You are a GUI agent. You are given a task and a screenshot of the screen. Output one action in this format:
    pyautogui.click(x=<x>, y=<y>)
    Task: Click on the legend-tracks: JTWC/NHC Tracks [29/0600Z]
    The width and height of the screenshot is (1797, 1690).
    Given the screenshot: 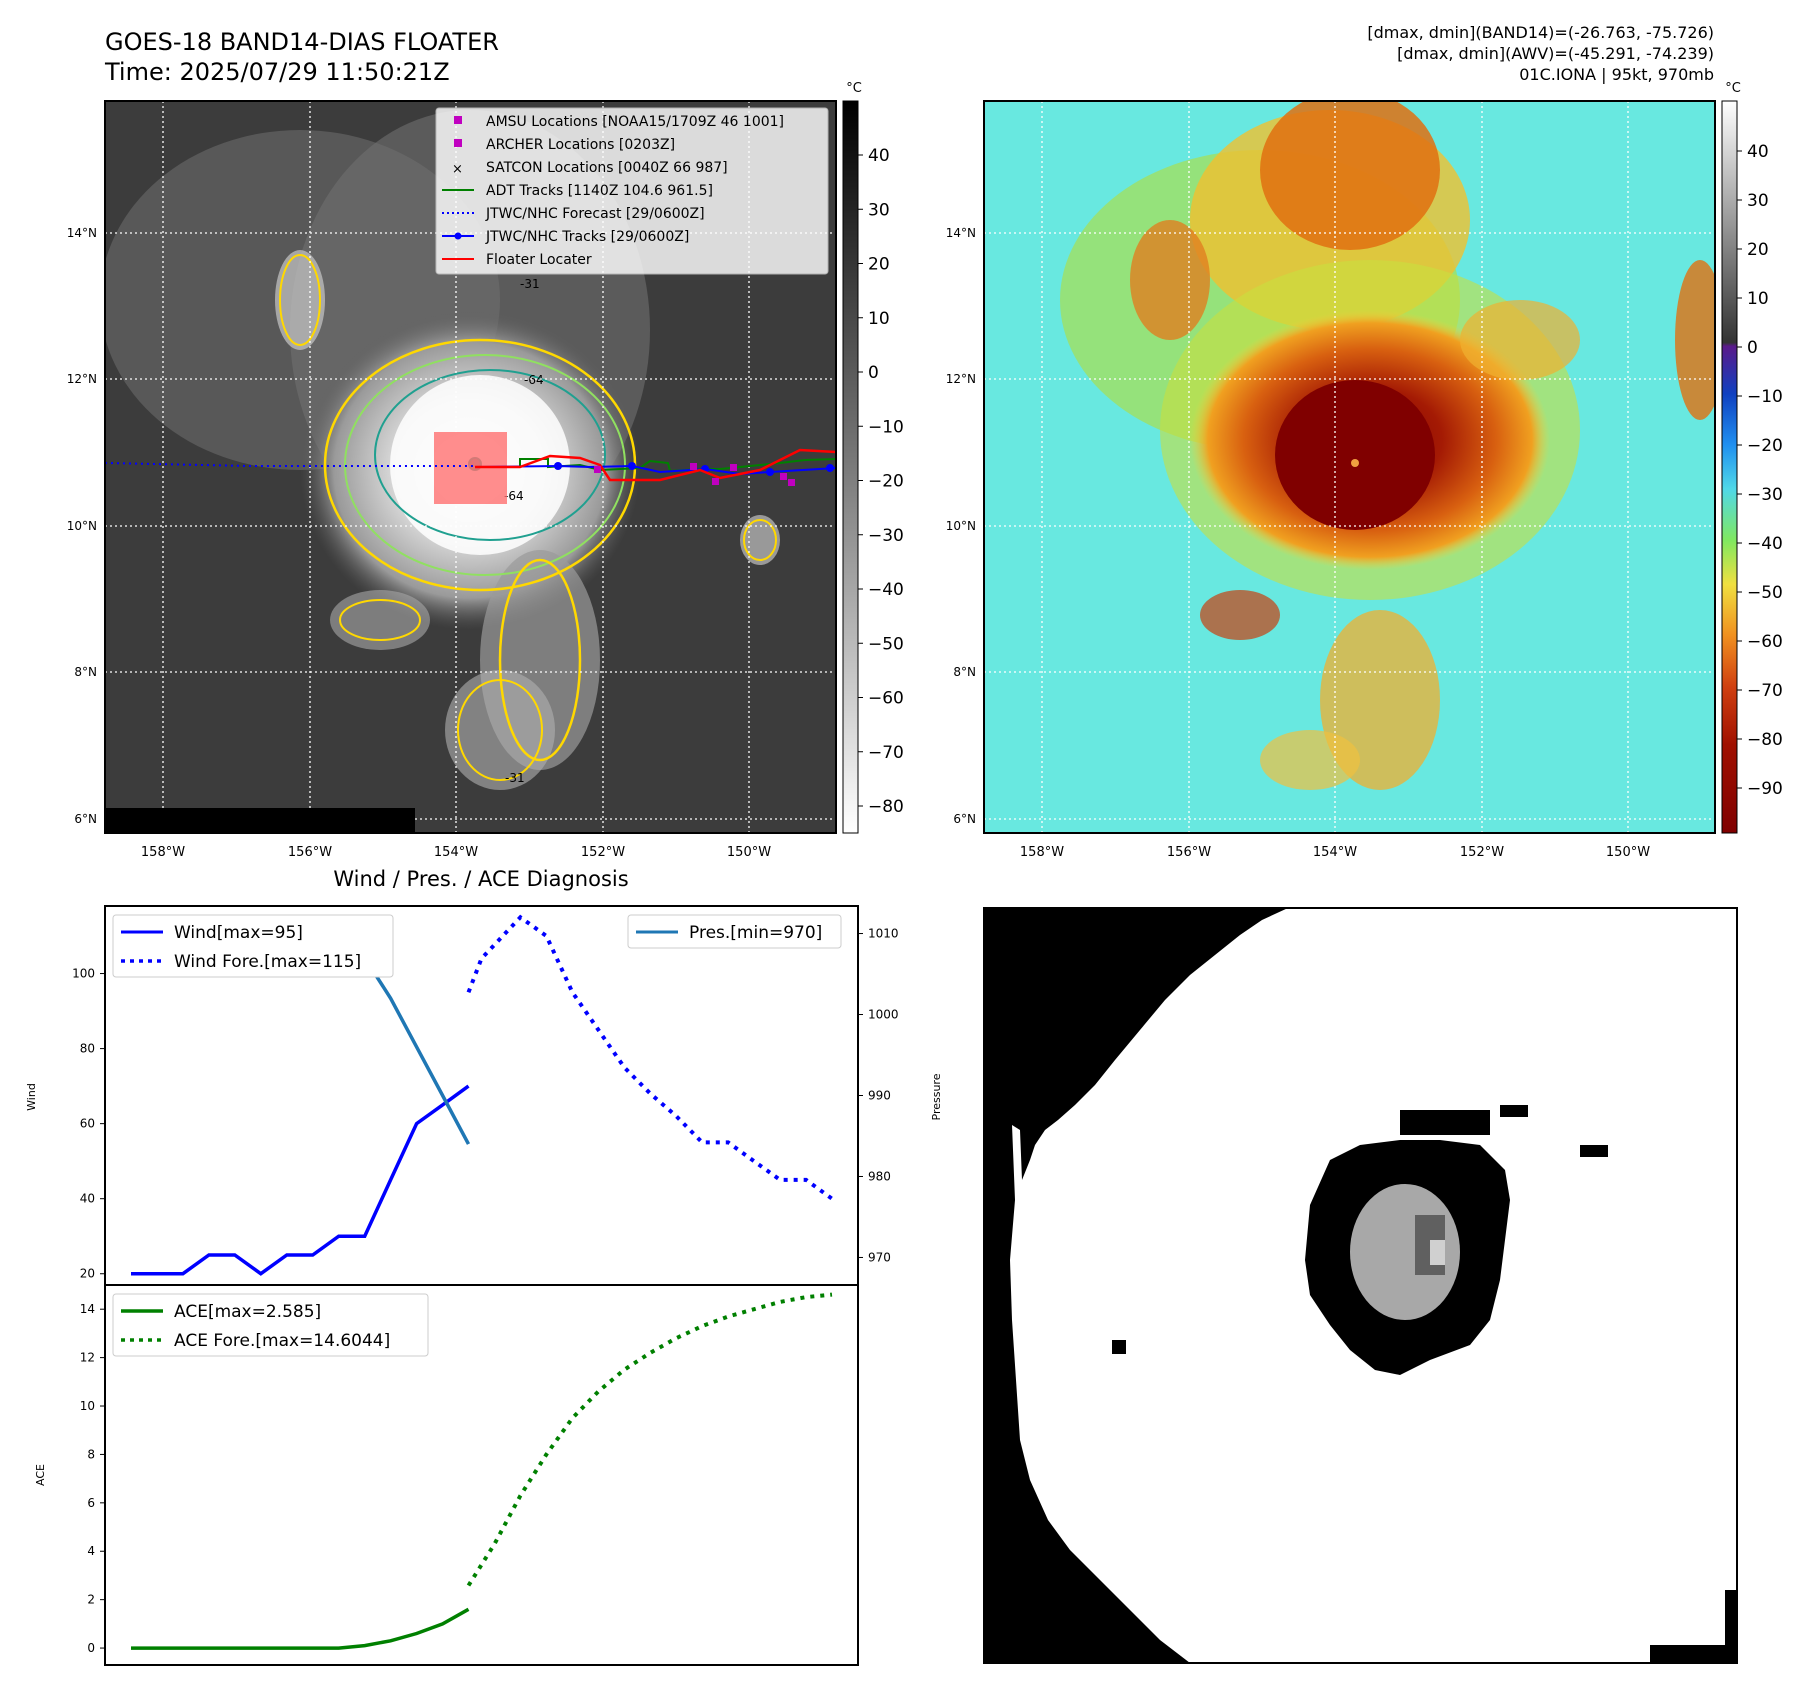 What is the action you would take?
    pyautogui.click(x=587, y=237)
    